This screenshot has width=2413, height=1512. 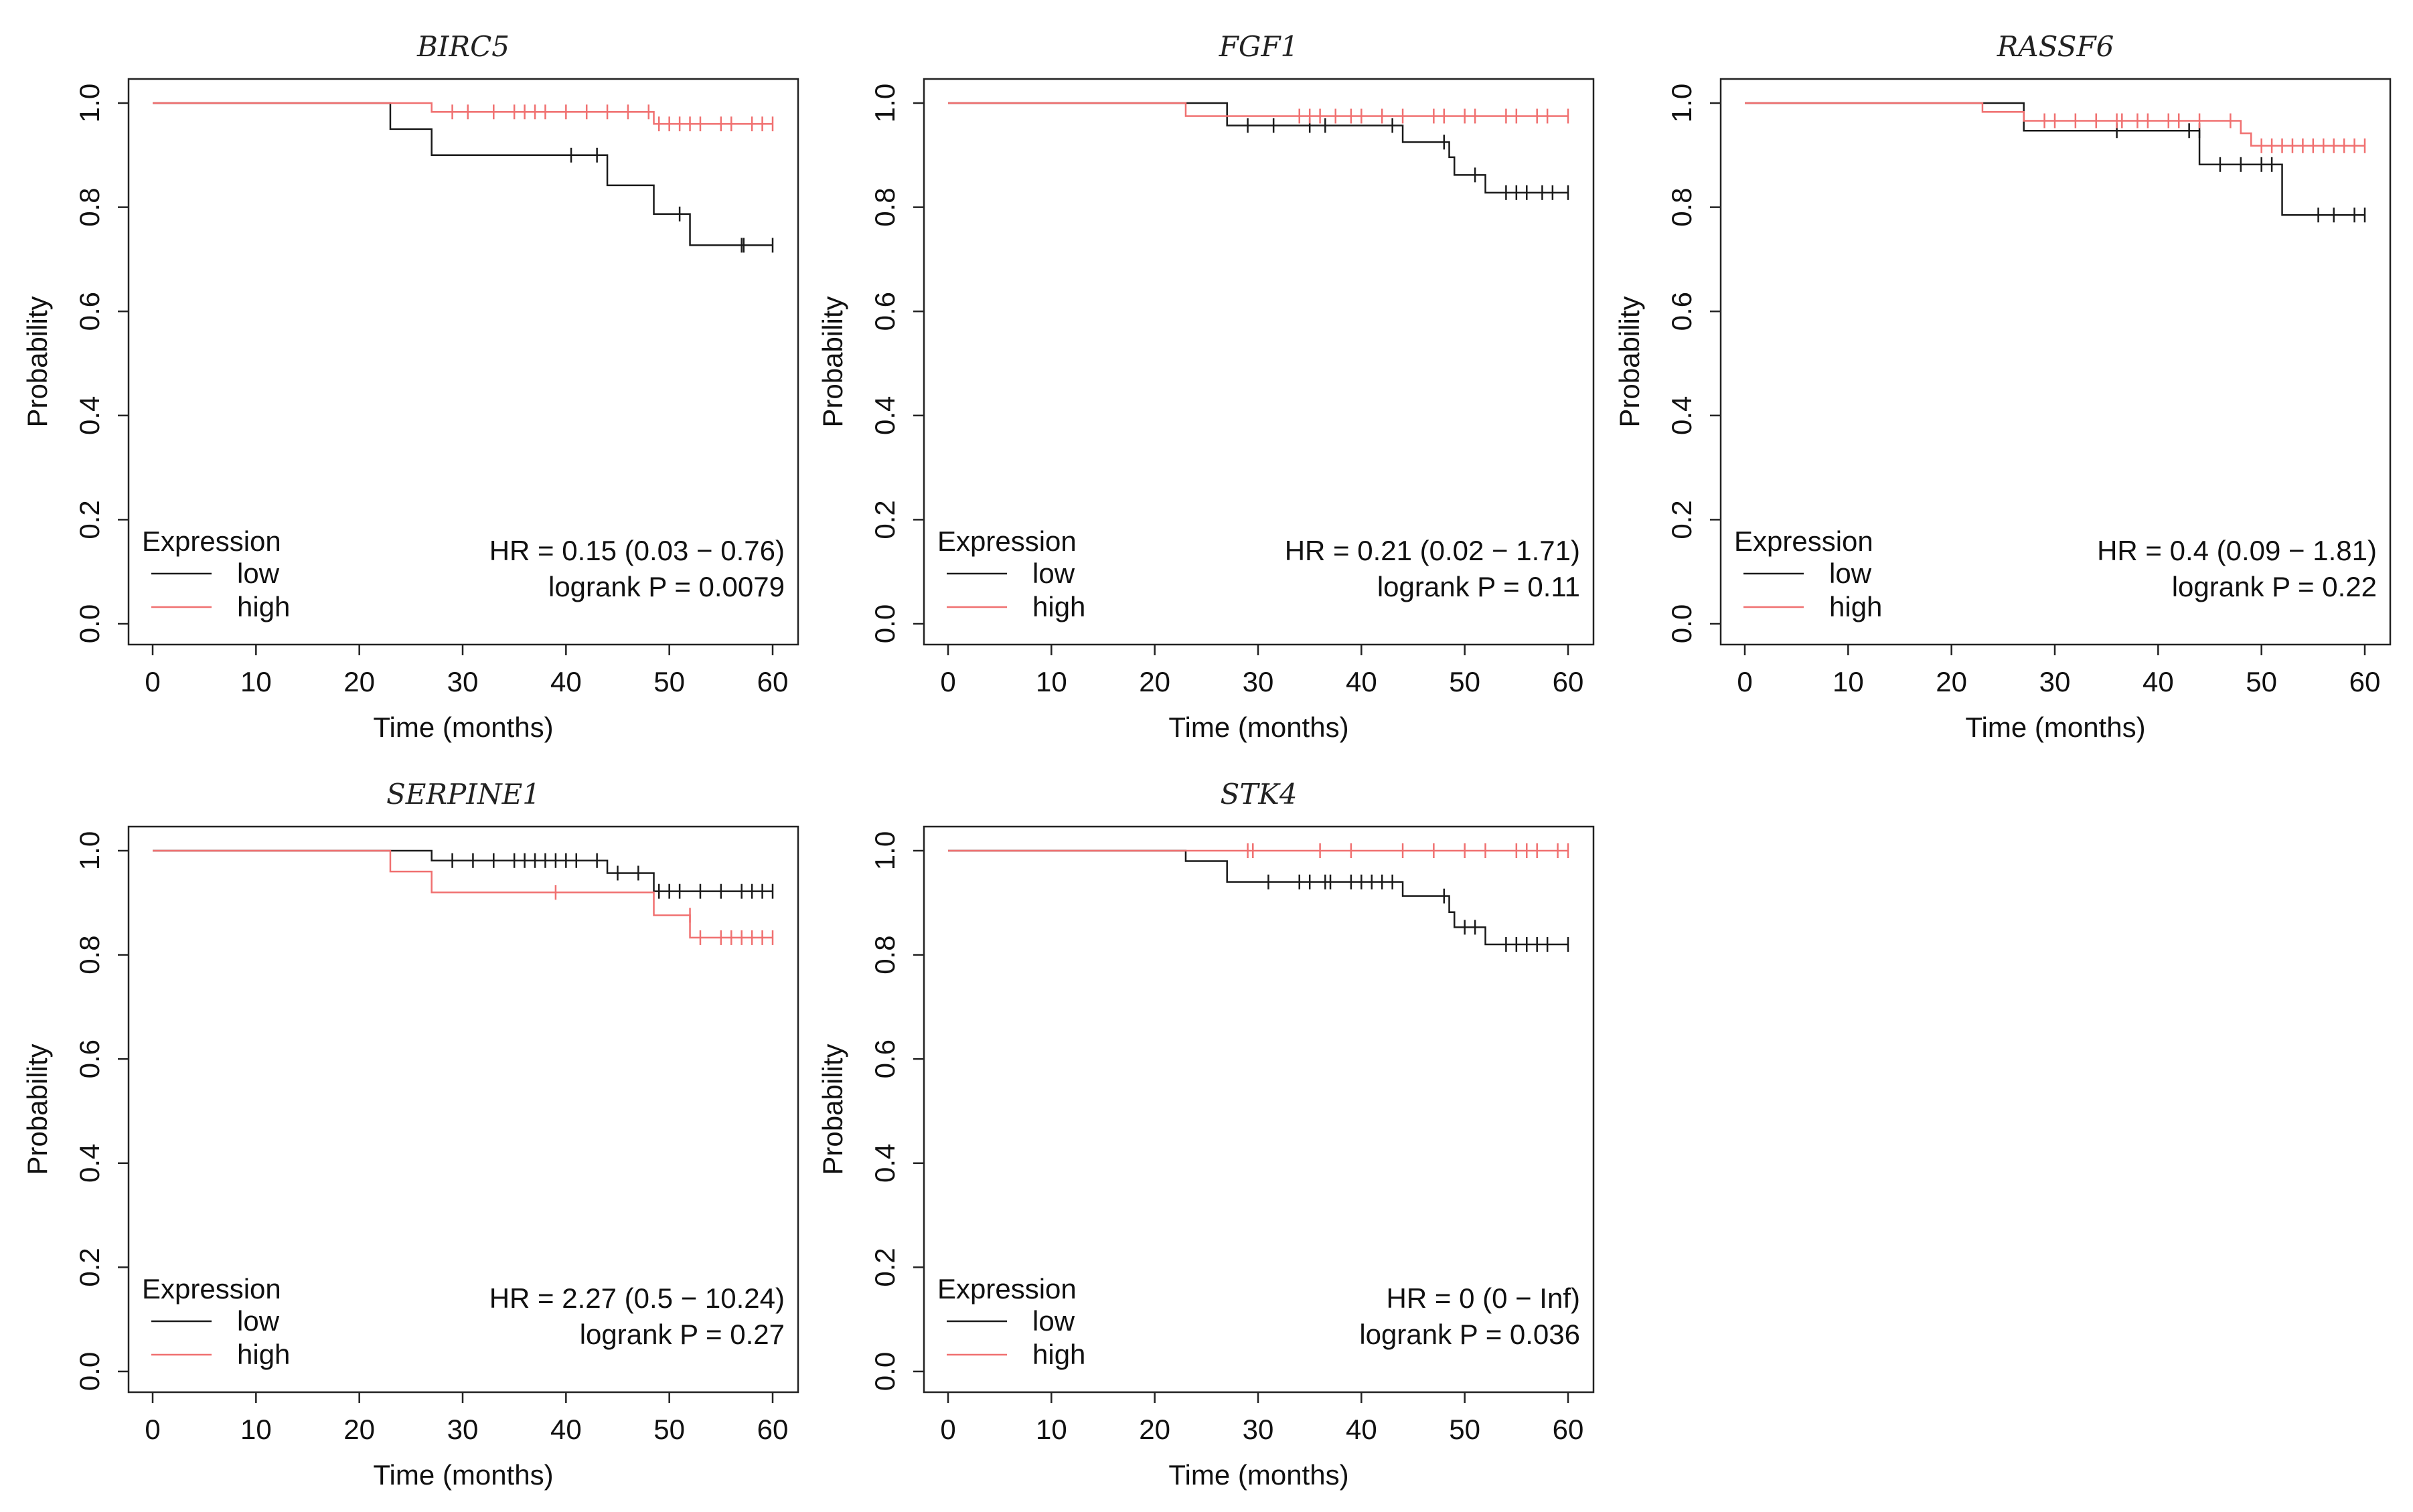 I want to click on panel-title: SERPINE1, so click(x=463, y=794).